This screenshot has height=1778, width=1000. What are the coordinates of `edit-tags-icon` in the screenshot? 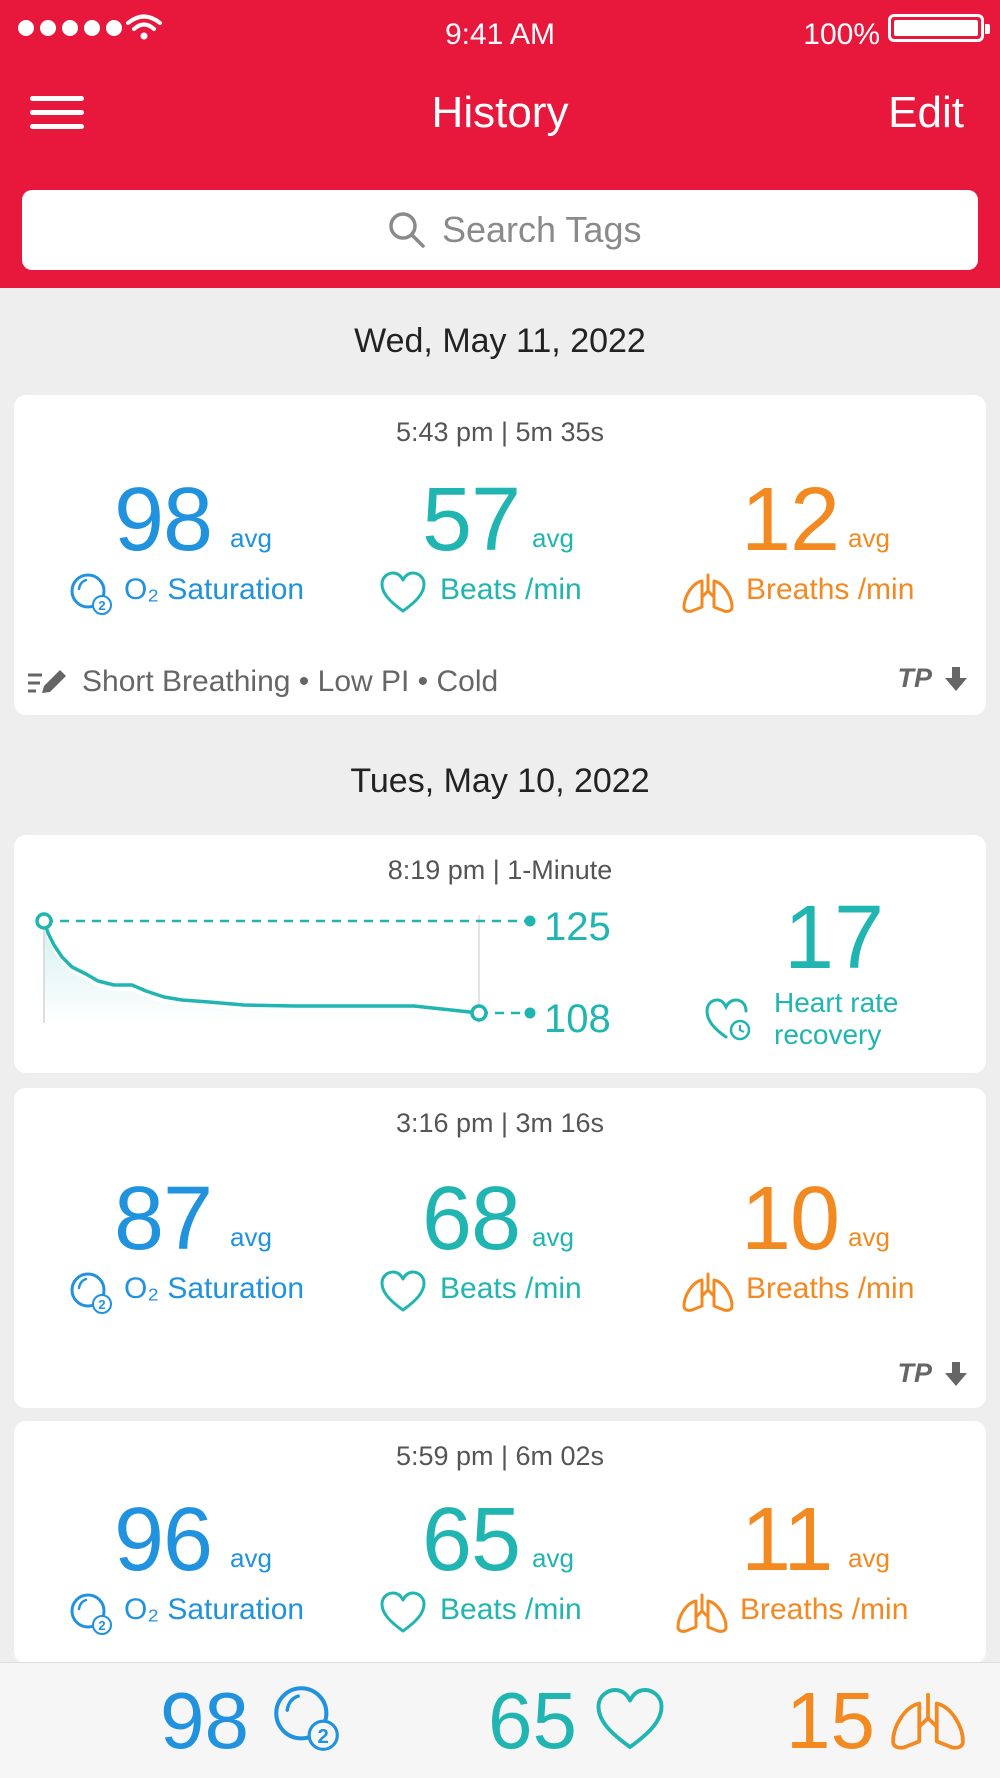 It's located at (47, 681).